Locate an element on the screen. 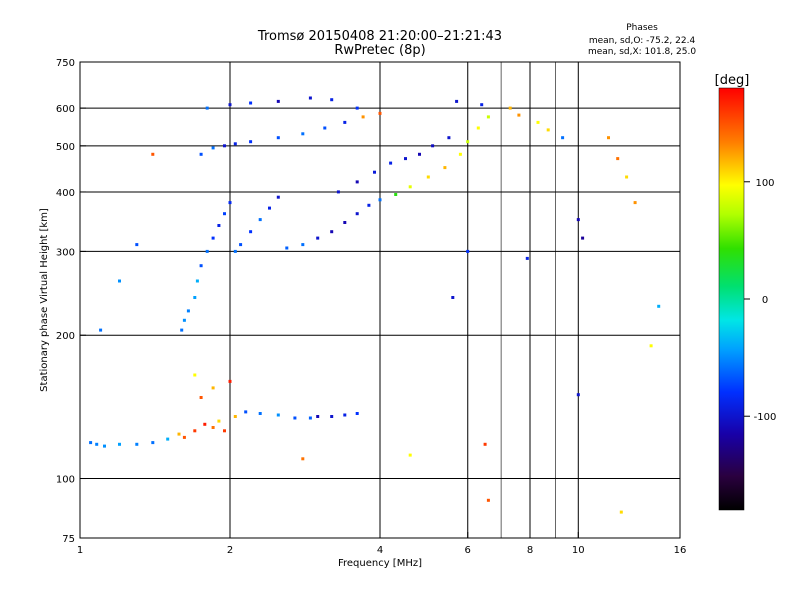 The height and width of the screenshot is (604, 800). colorbar-tick-label: 0 is located at coordinates (765, 300).